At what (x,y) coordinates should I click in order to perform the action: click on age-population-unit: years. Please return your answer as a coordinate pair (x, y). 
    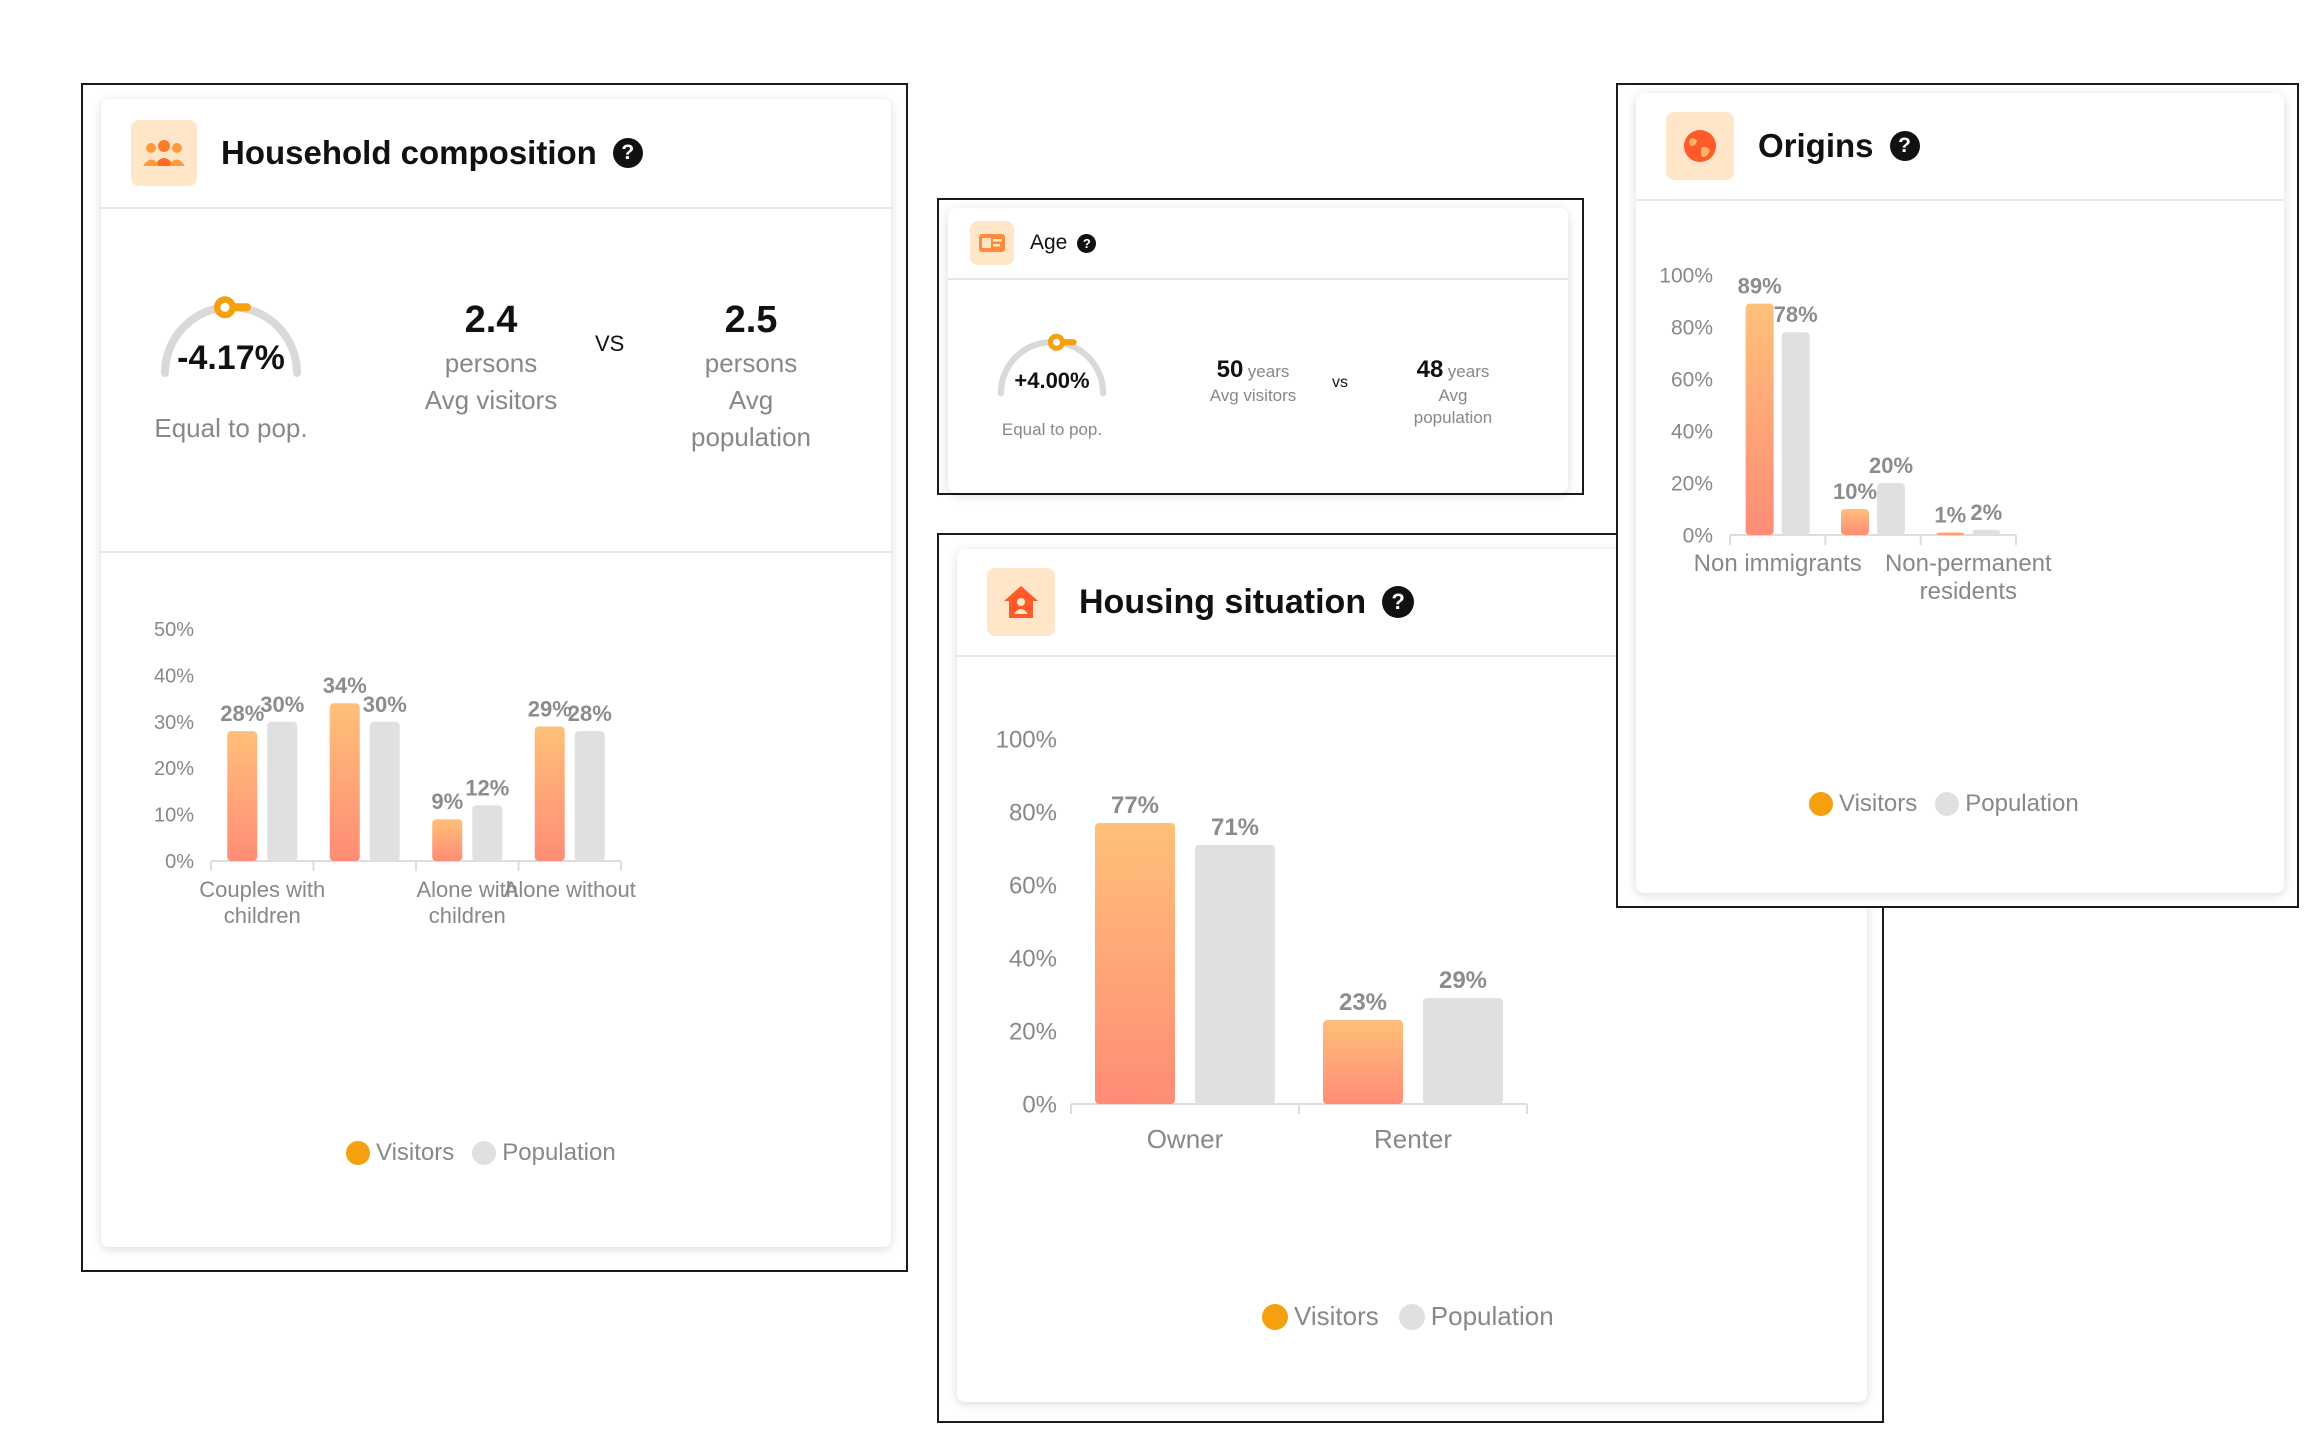
    Looking at the image, I should click on (1468, 371).